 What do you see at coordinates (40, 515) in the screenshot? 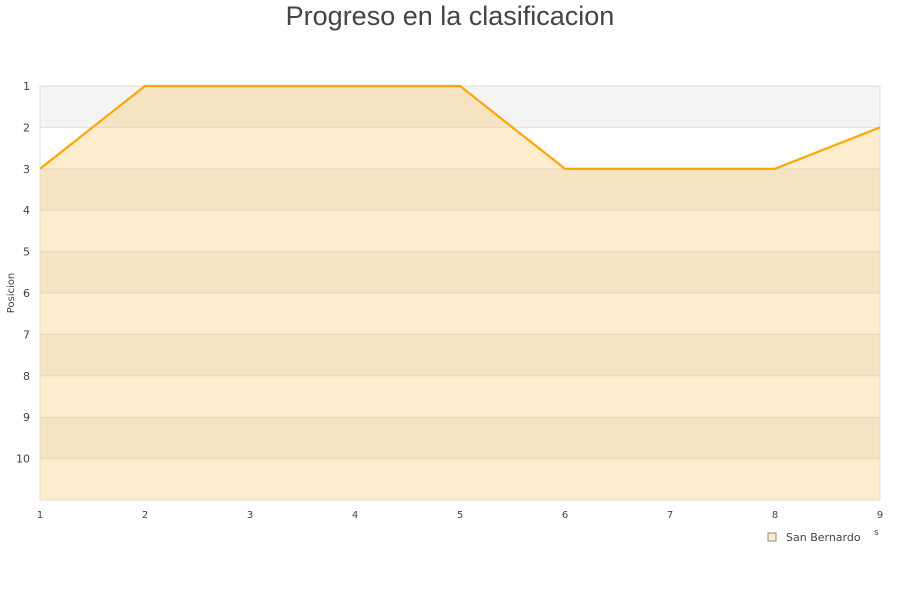
I see `x-tick-label: 1` at bounding box center [40, 515].